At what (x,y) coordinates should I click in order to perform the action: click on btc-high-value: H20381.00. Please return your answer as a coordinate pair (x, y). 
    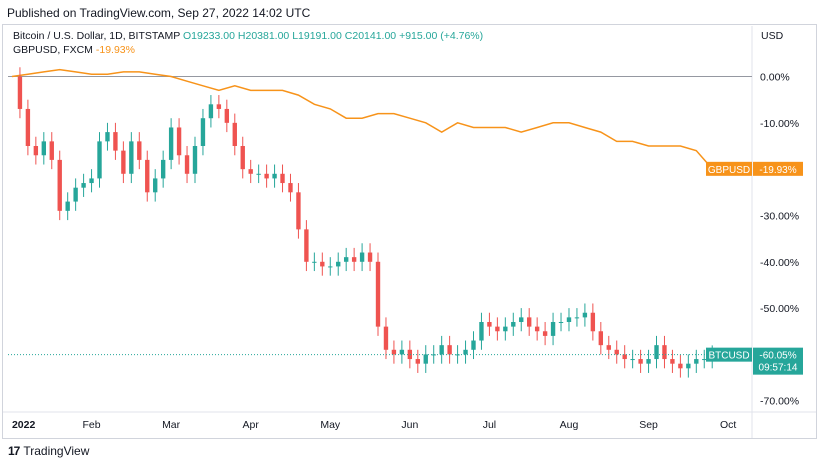
    Looking at the image, I should click on (263, 36).